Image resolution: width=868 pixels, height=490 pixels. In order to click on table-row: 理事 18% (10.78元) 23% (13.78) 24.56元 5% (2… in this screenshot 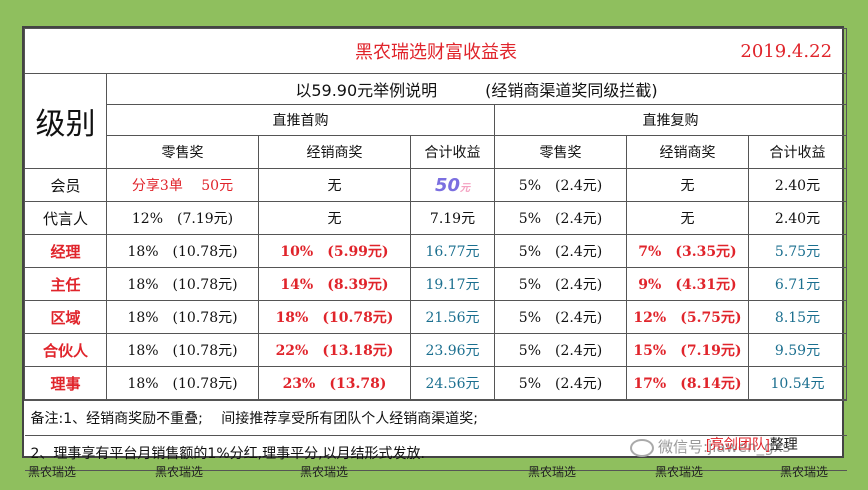, I will do `click(436, 383)`.